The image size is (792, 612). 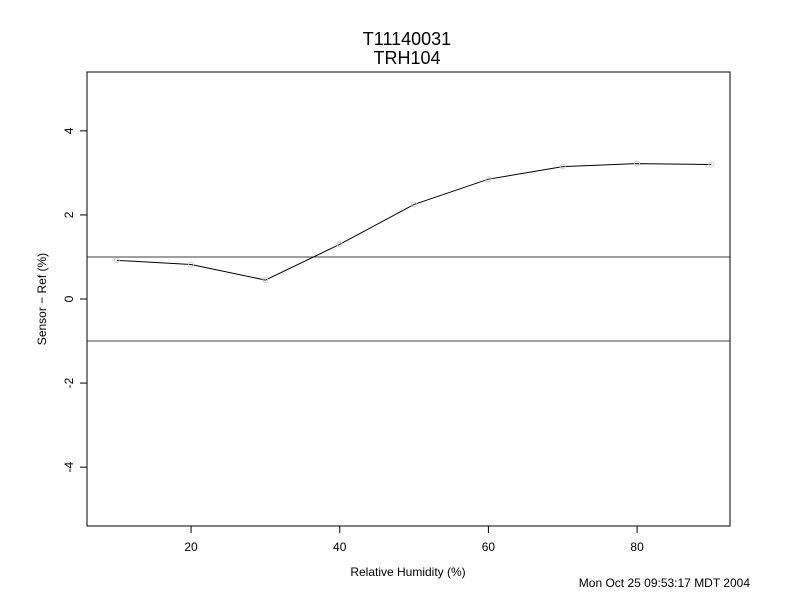 What do you see at coordinates (406, 58) in the screenshot?
I see `chart-subtitle: TRH104` at bounding box center [406, 58].